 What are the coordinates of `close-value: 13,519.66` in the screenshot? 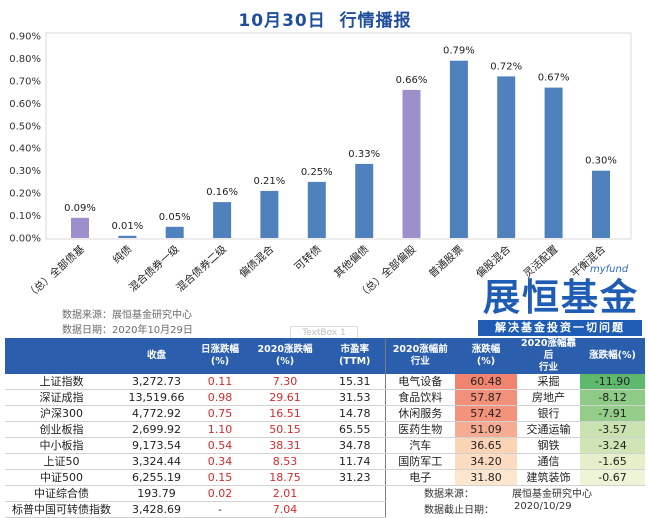 It's located at (156, 397).